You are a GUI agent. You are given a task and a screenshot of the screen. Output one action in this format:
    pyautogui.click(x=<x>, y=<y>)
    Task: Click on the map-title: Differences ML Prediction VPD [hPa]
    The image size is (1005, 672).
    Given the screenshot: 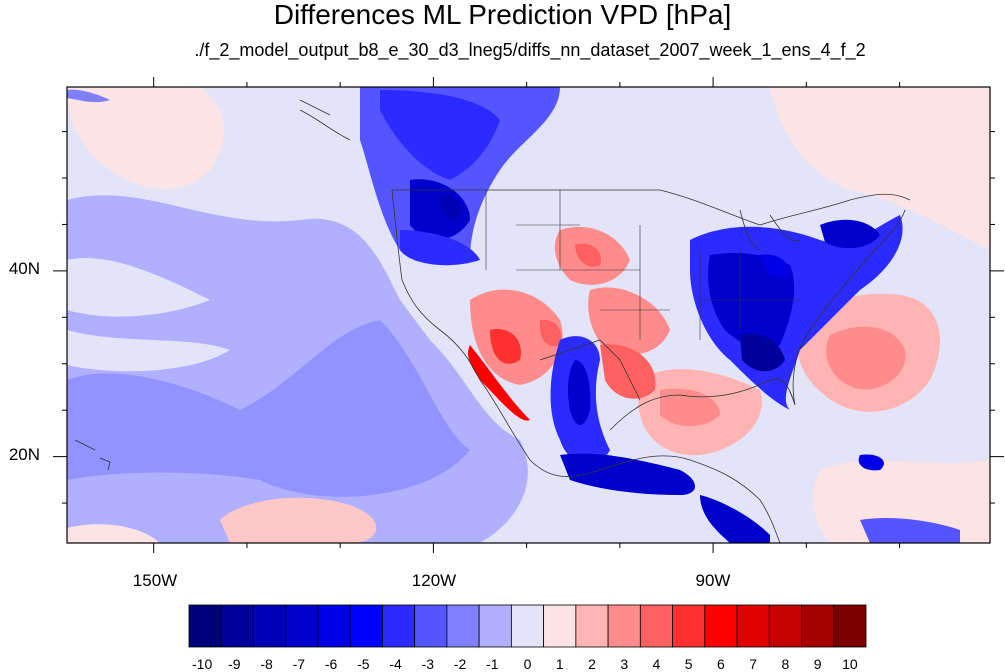 What is the action you would take?
    pyautogui.click(x=502, y=15)
    